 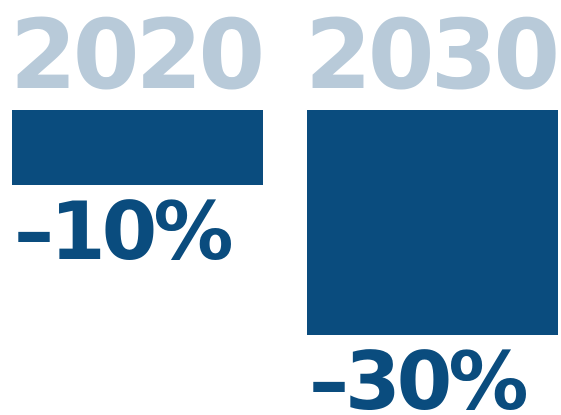 What do you see at coordinates (135, 55) in the screenshot?
I see `category-label-2020: 2020` at bounding box center [135, 55].